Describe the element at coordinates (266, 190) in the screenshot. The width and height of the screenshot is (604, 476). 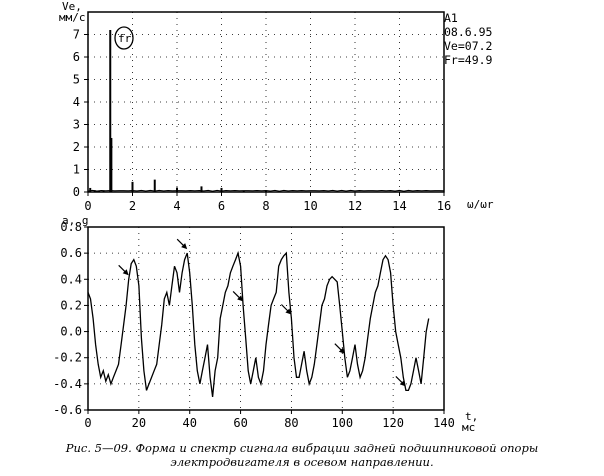
I see `spectrum-noise-floor` at that location.